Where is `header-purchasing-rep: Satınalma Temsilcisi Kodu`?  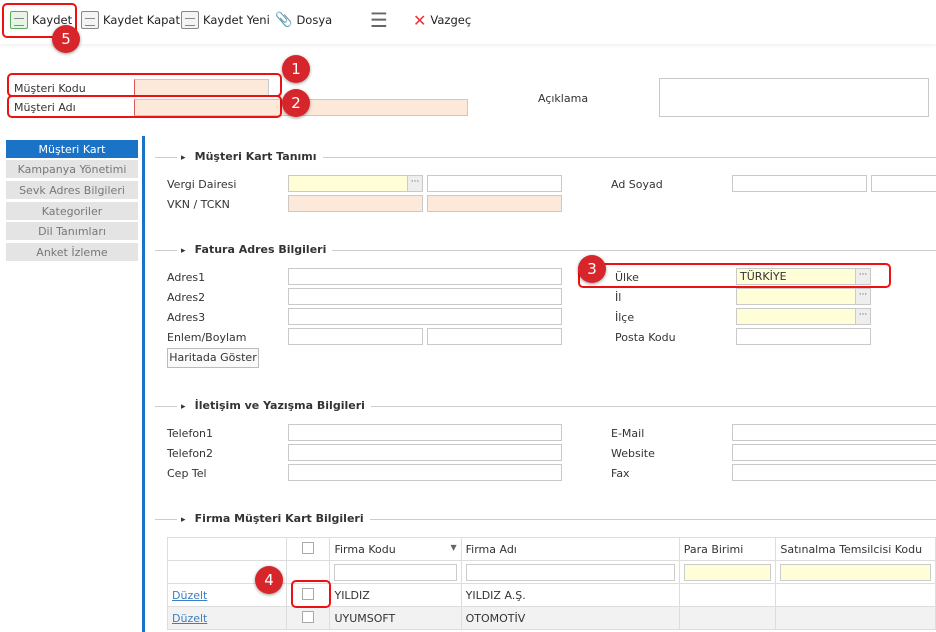
header-purchasing-rep: Satınalma Temsilcisi Kodu is located at coordinates (855, 549).